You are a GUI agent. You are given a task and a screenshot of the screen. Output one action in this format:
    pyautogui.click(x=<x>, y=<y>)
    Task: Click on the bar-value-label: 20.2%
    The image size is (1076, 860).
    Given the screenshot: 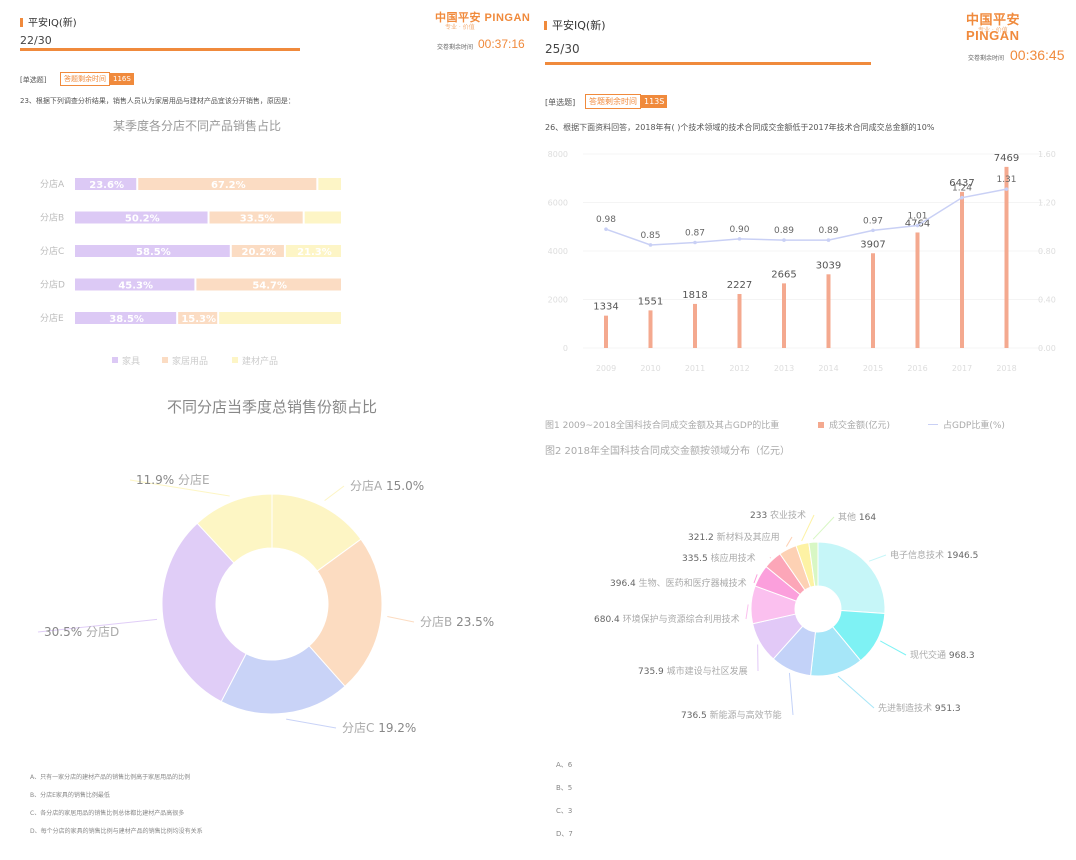 What is the action you would take?
    pyautogui.click(x=258, y=252)
    